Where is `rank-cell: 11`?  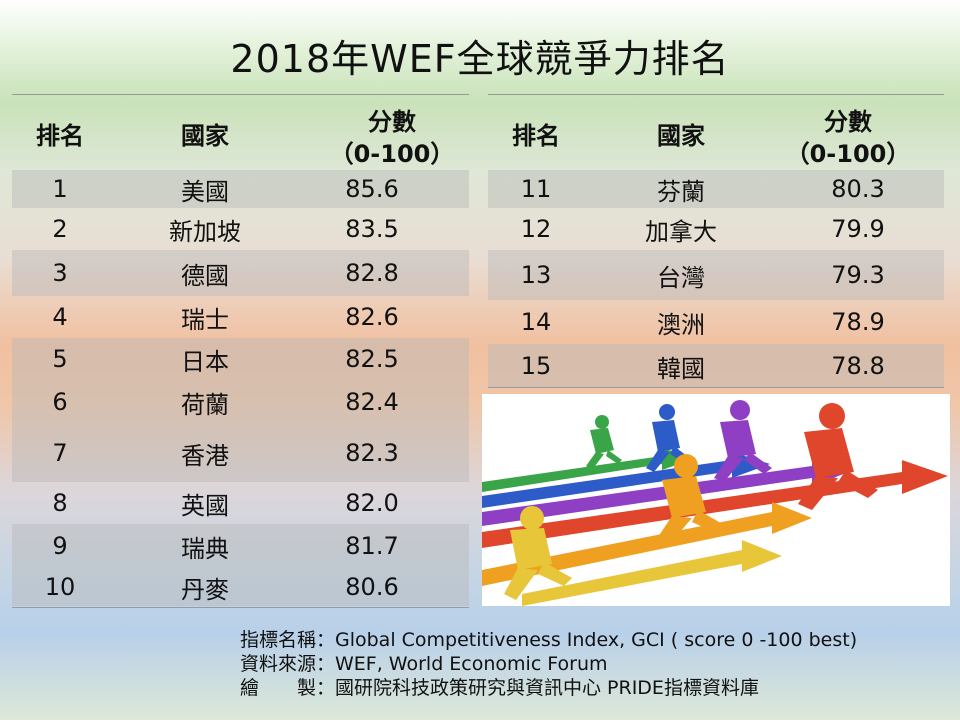 rank-cell: 11 is located at coordinates (536, 189).